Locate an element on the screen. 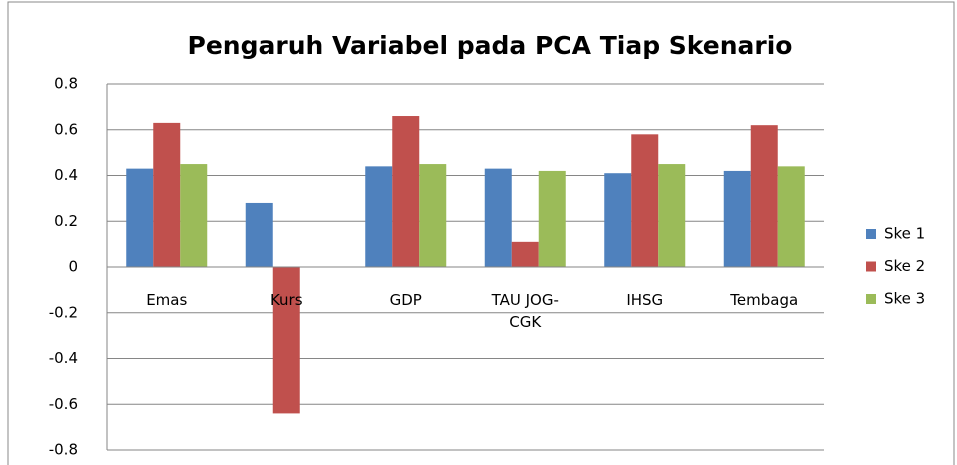 Image resolution: width=957 pixels, height=465 pixels. legend-label: Ske 3 is located at coordinates (904, 299).